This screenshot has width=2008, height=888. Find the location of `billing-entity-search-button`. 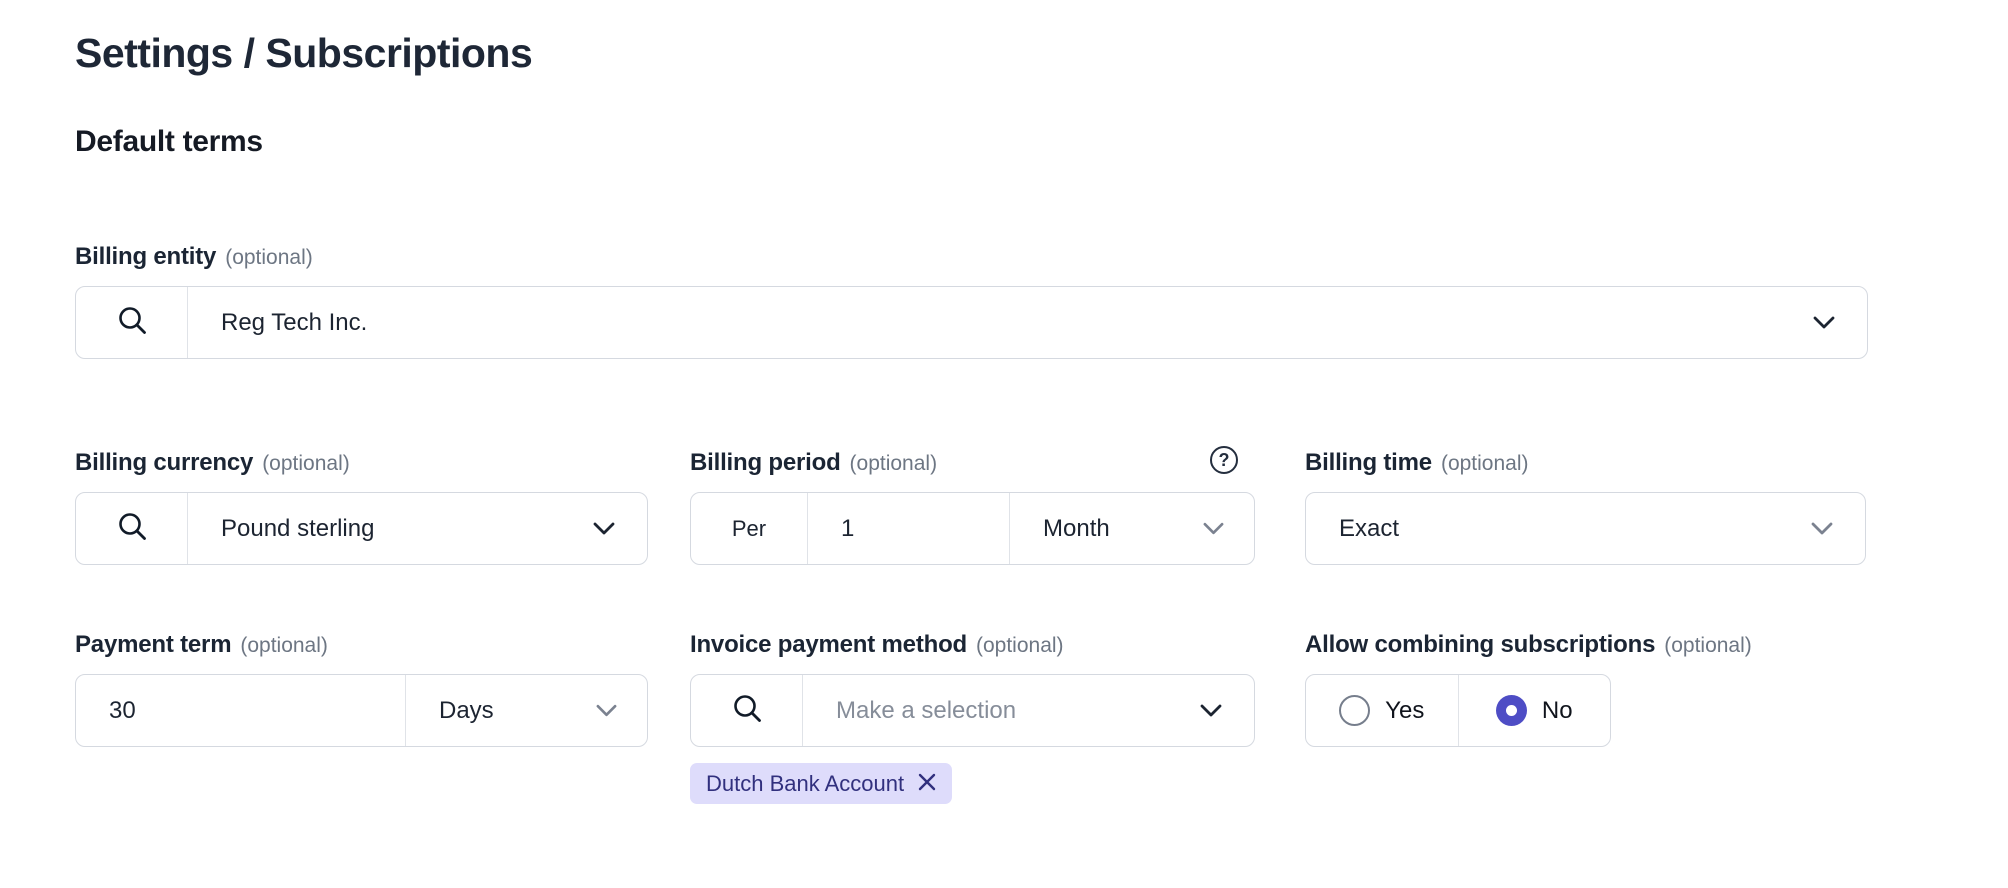

billing-entity-search-button is located at coordinates (132, 322).